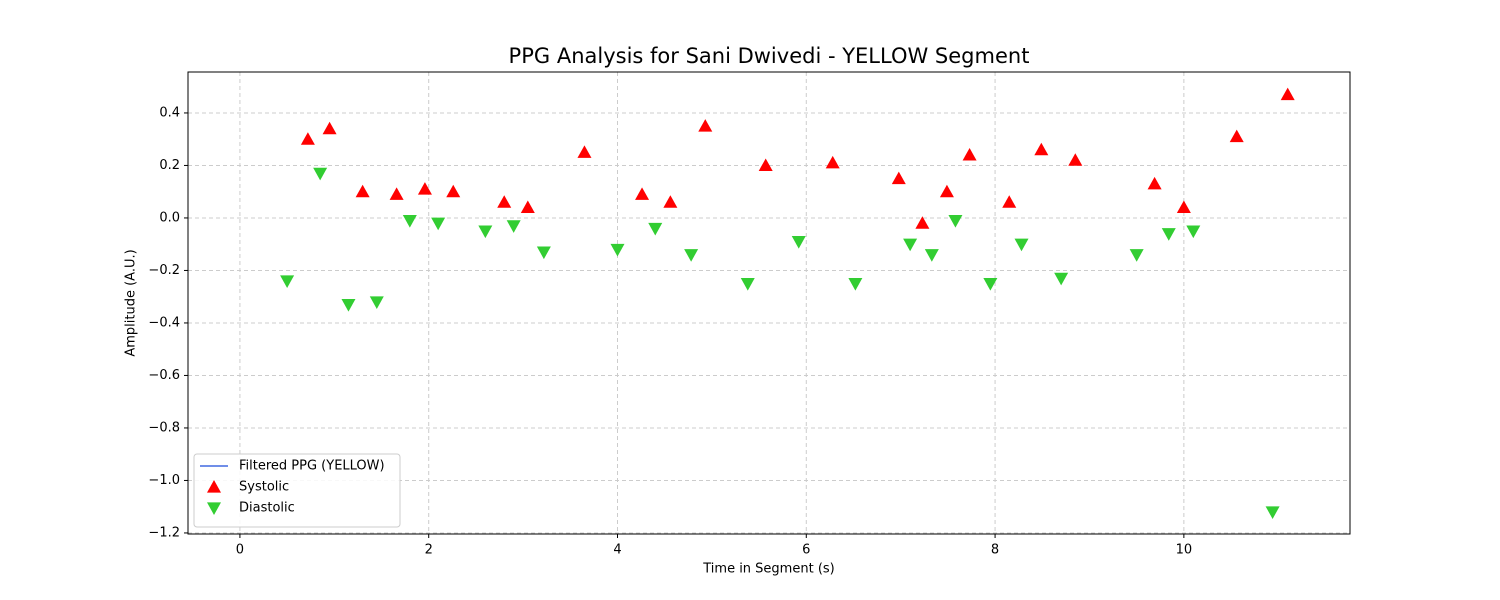  What do you see at coordinates (131, 302) in the screenshot?
I see `y-axis-label: Amplitude (A.U.)` at bounding box center [131, 302].